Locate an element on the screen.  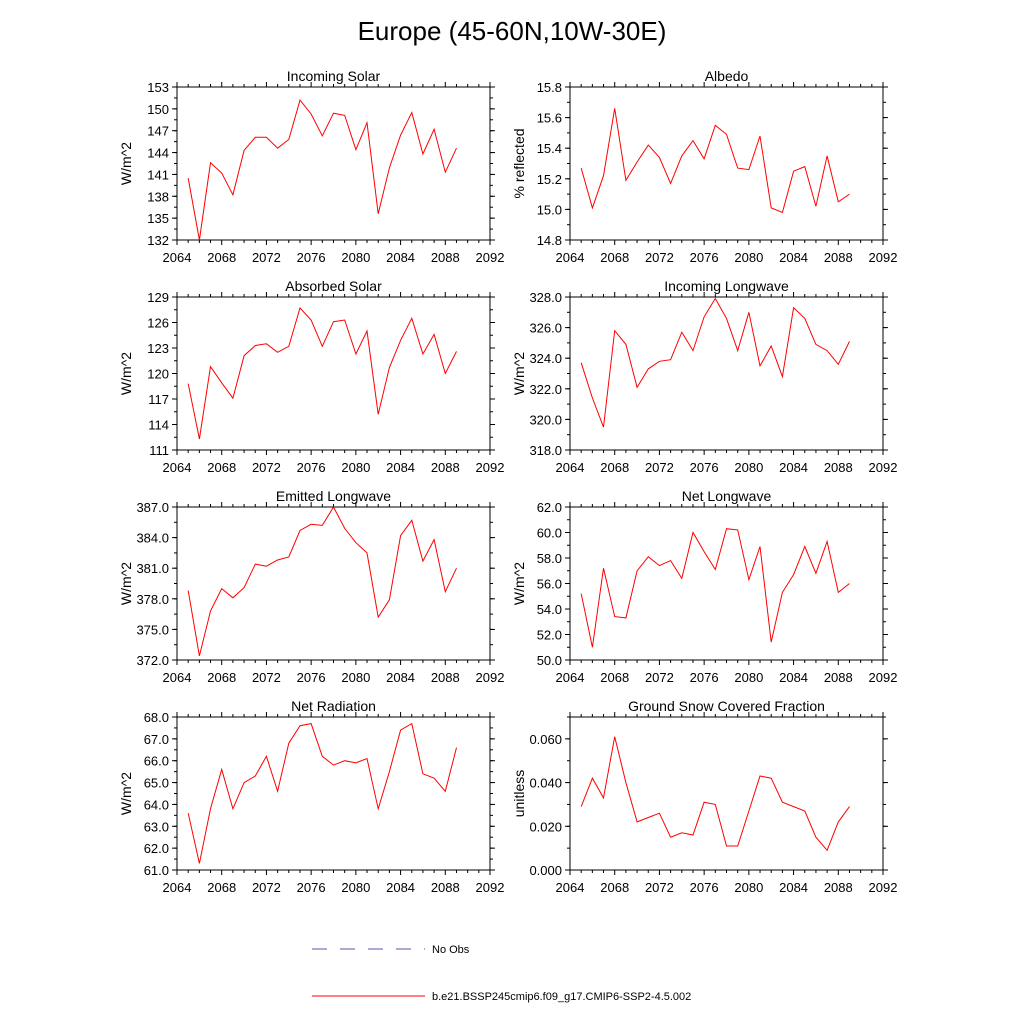
y-tick-label: 326.0 is located at coordinates (545, 328).